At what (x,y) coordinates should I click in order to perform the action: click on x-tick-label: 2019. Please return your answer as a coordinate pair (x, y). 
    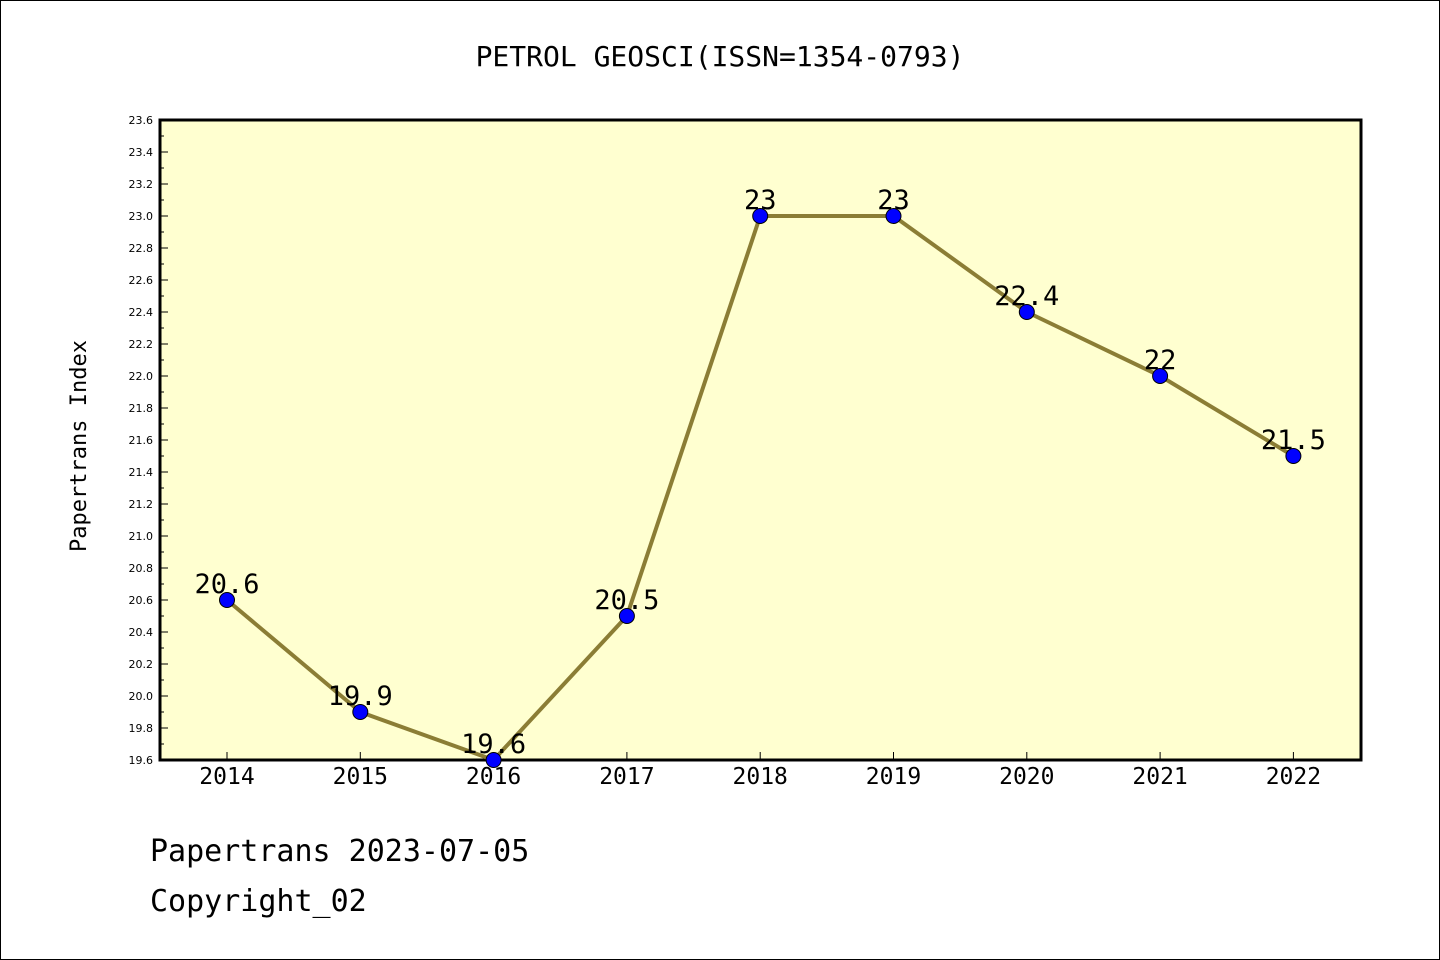
    Looking at the image, I should click on (893, 777).